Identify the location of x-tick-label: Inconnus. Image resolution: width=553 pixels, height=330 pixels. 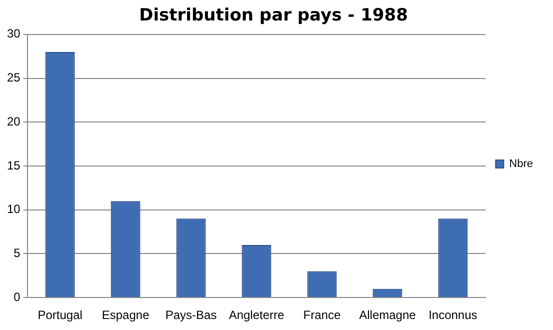
(453, 315).